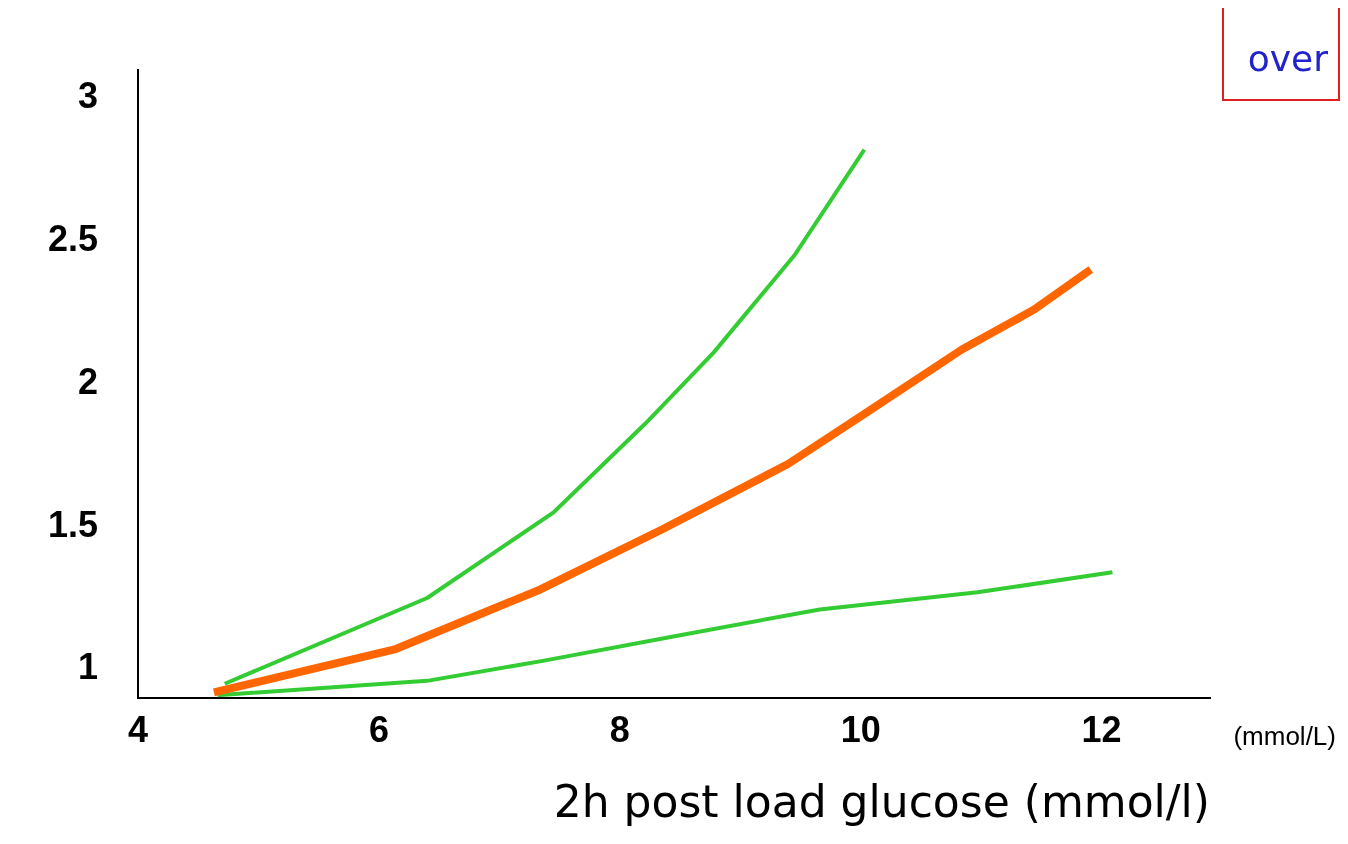 This screenshot has width=1348, height=844. I want to click on text: over, so click(1280, 54).